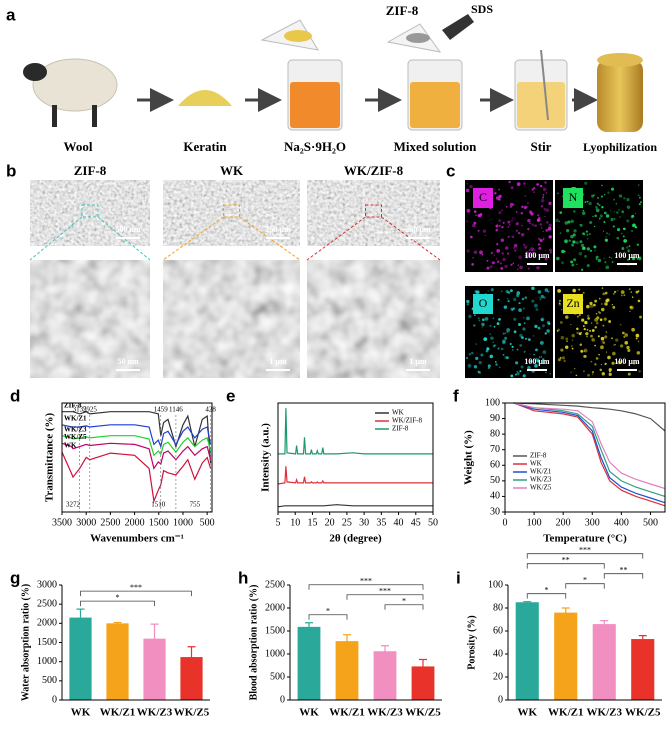 The image size is (669, 730). I want to click on y-axis-label: Weight (%), so click(469, 457).